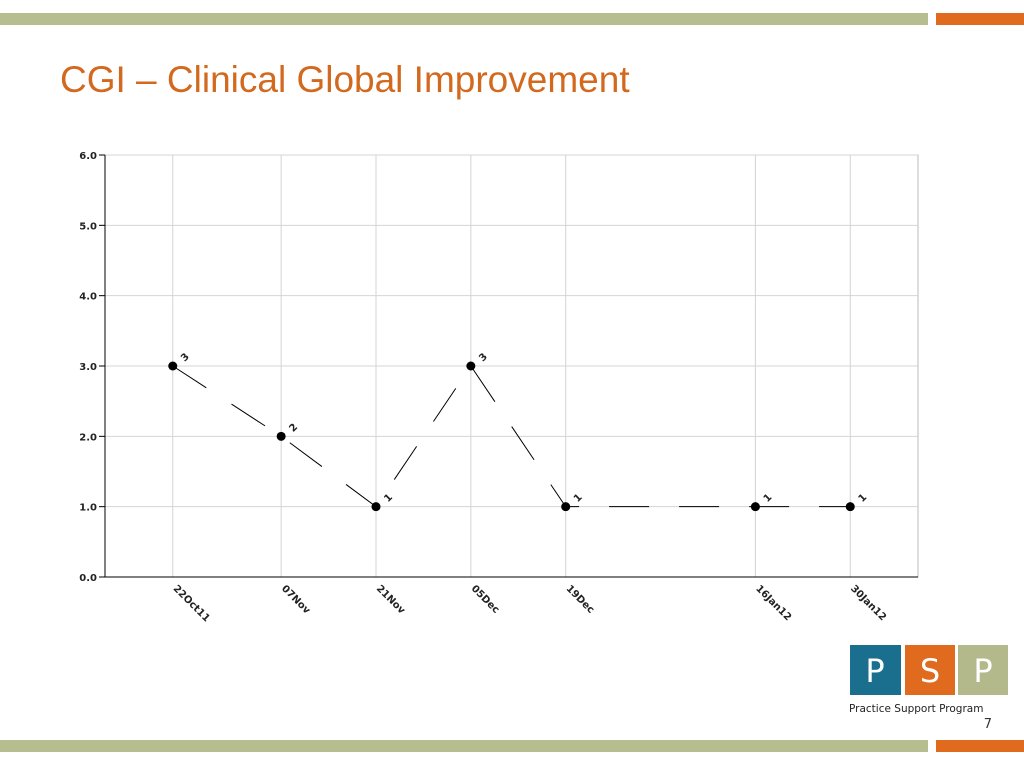 This screenshot has height=768, width=1024. Describe the element at coordinates (464, 746) in the screenshot. I see `bottom-bar` at that location.